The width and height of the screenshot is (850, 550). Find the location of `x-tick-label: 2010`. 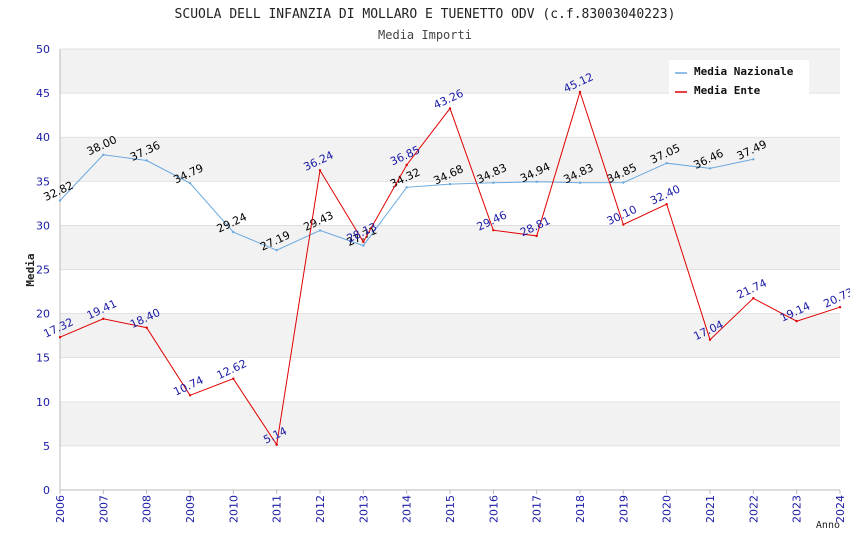

x-tick-label: 2010 is located at coordinates (233, 509).